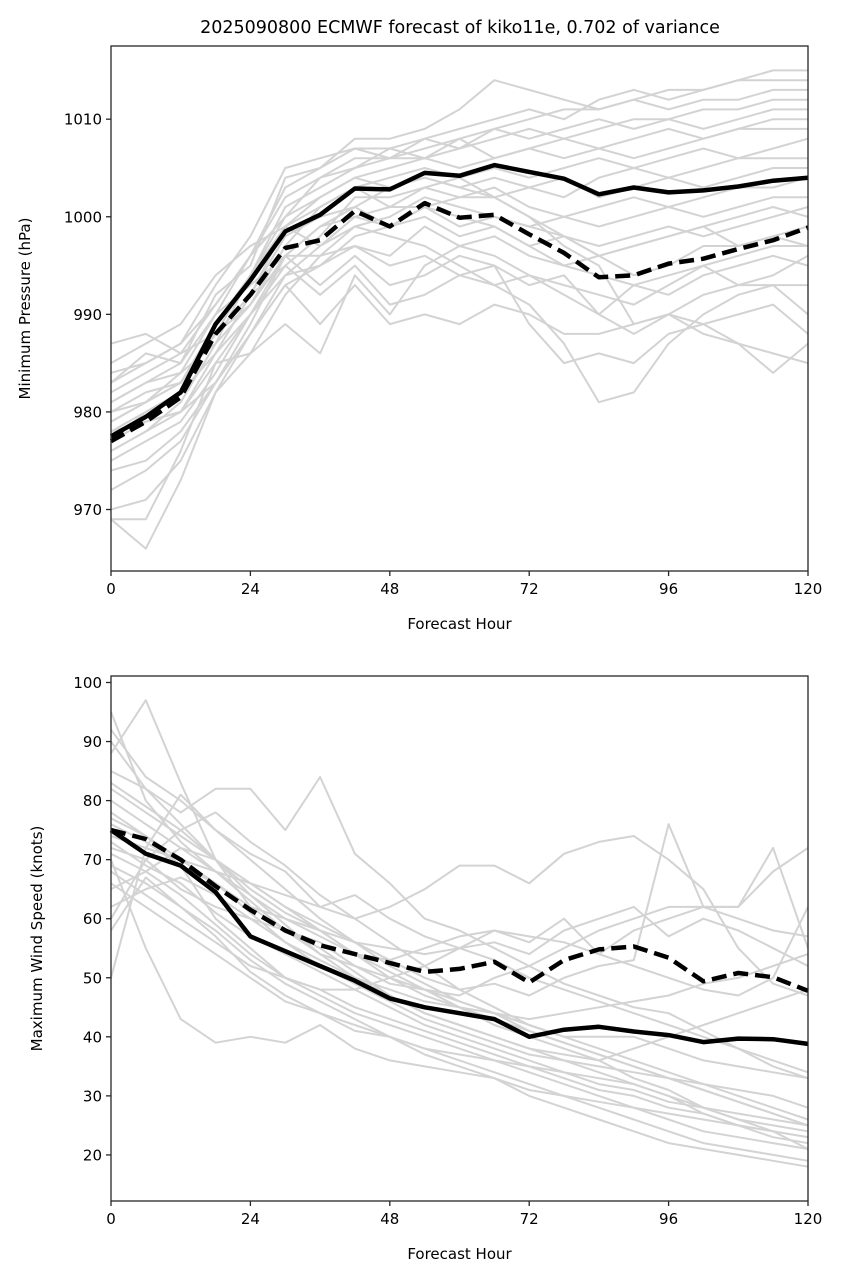 The width and height of the screenshot is (846, 1279). Describe the element at coordinates (668, 589) in the screenshot. I see `pressure-x-tick-label: 96` at that location.